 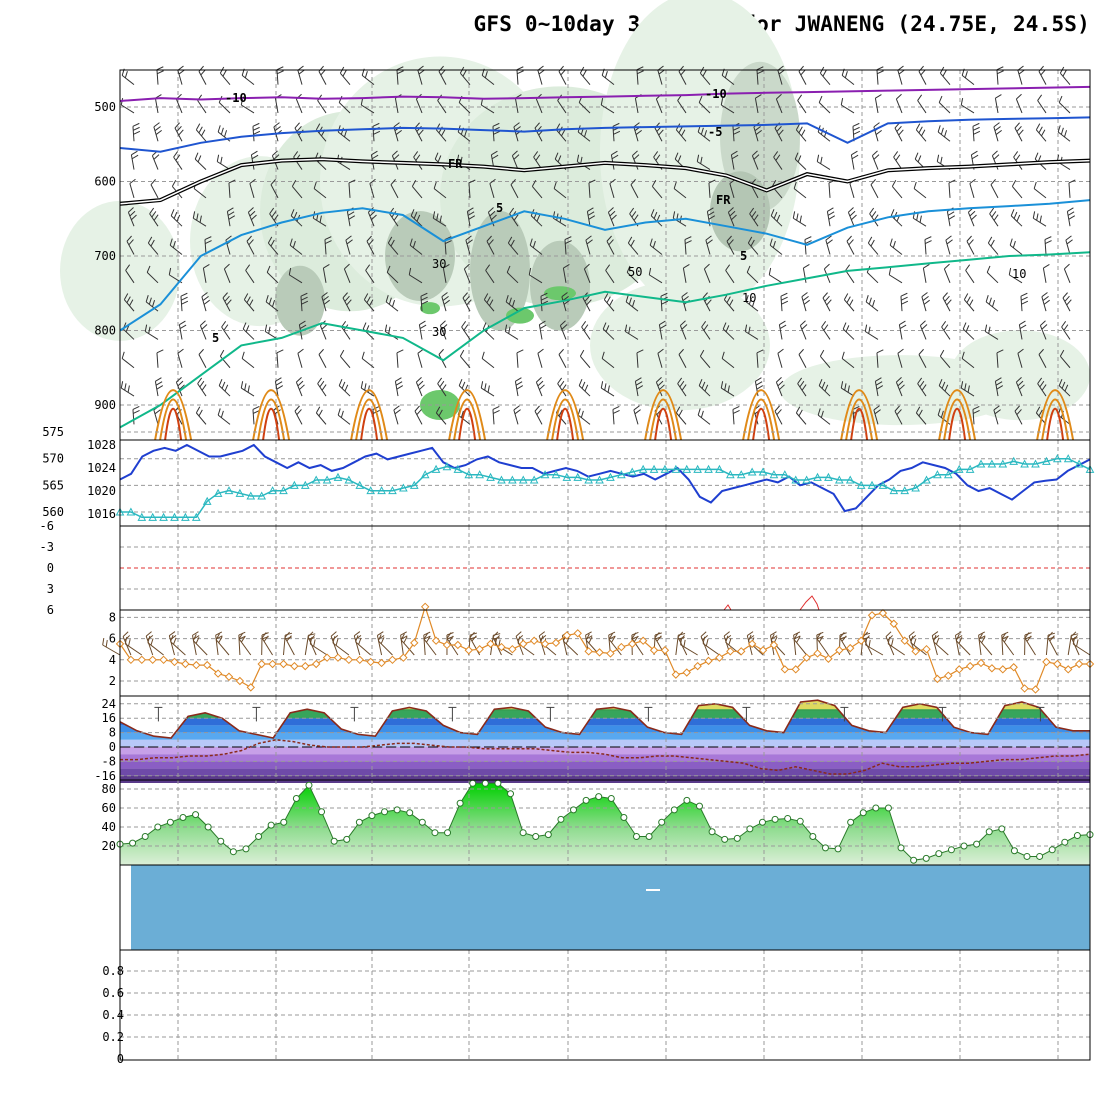 I want to click on temp-mask-top, so click(x=605, y=717).